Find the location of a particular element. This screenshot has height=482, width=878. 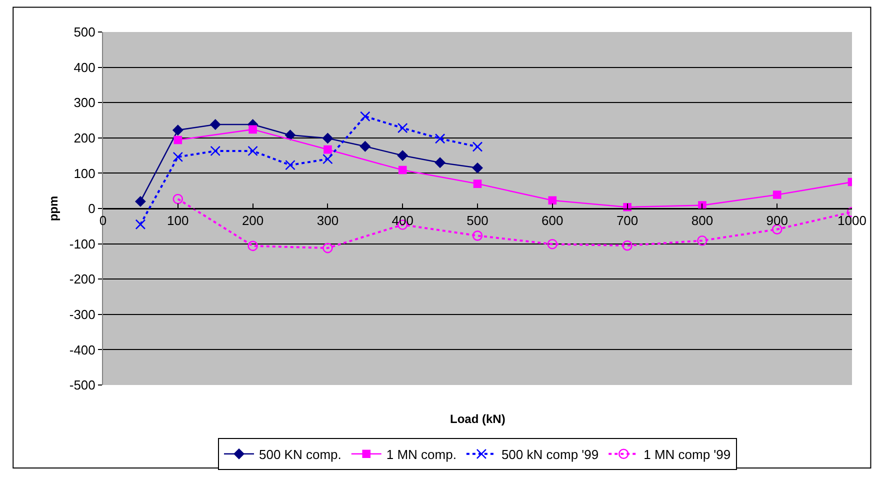

y-tick-label: 100 is located at coordinates (85, 173).